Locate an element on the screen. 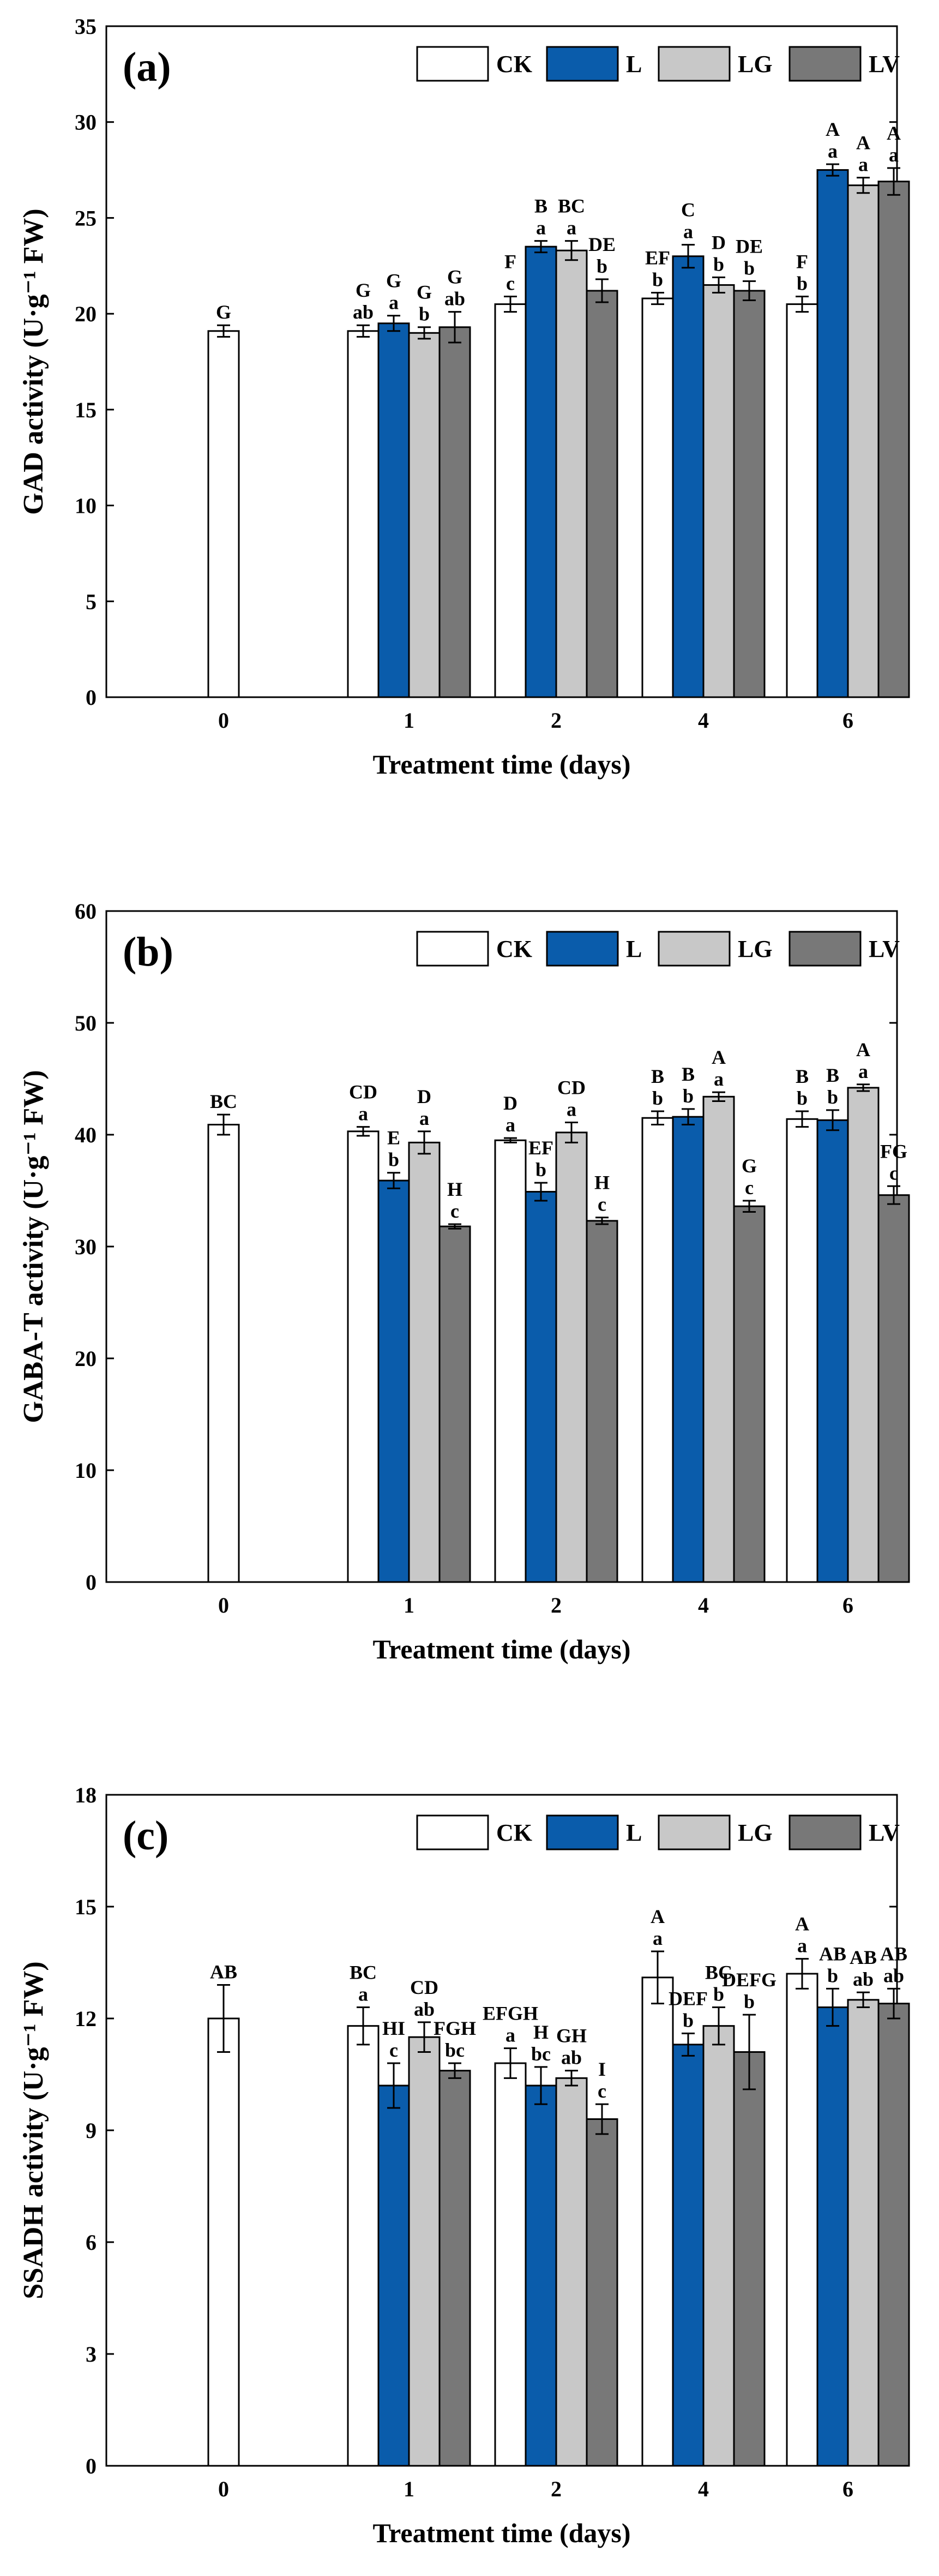  y-tick-label: 10 is located at coordinates (86, 506).